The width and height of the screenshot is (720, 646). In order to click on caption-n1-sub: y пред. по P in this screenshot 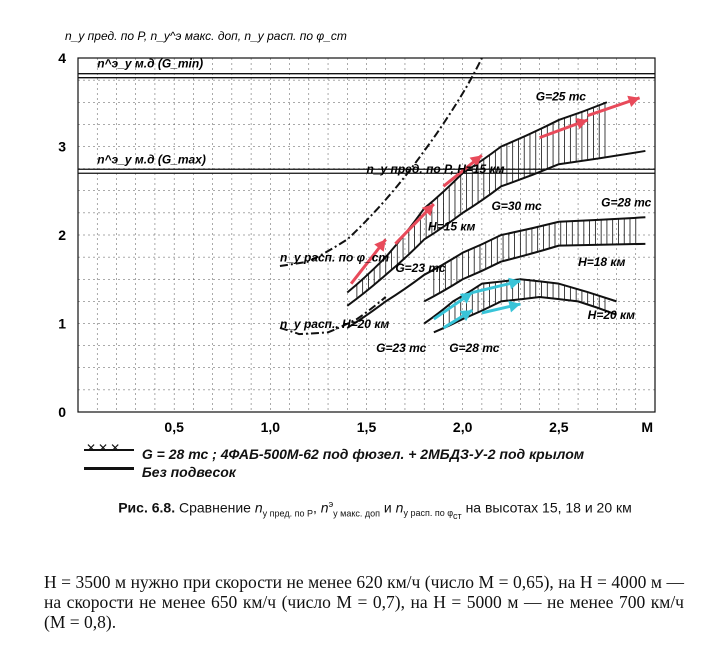, I will do `click(287, 513)`.